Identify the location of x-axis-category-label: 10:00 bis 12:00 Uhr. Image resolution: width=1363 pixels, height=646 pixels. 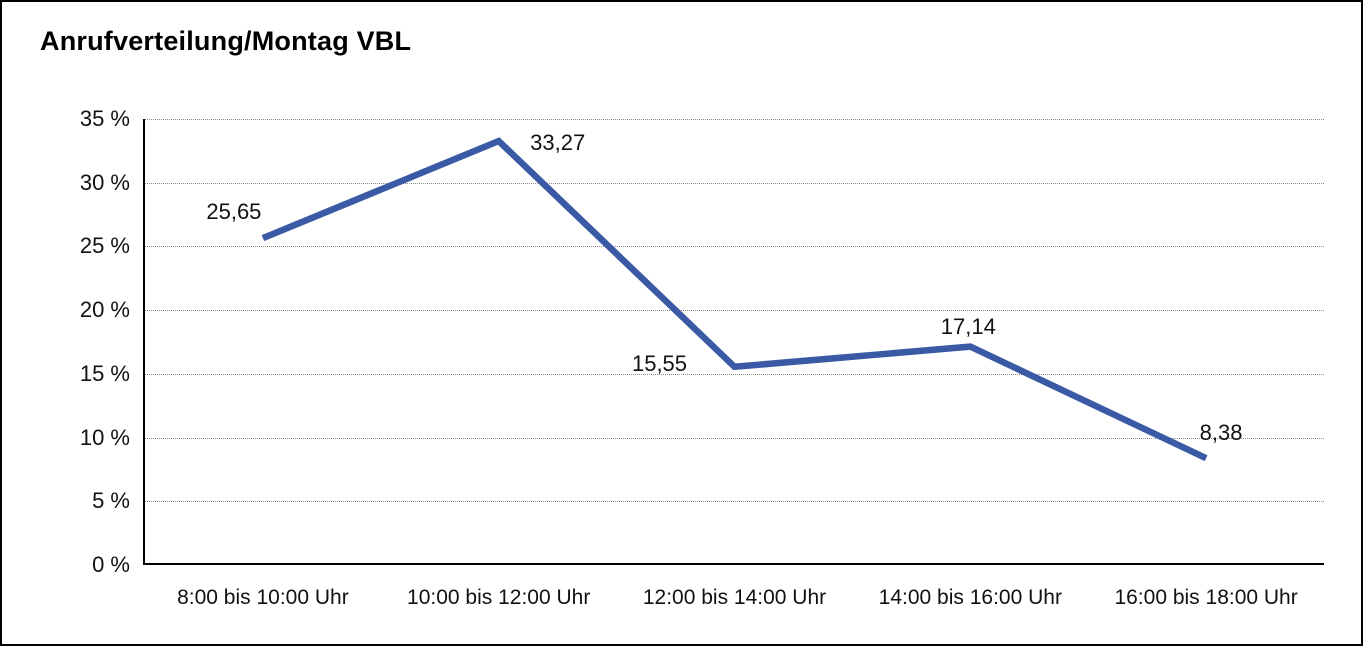
(499, 597).